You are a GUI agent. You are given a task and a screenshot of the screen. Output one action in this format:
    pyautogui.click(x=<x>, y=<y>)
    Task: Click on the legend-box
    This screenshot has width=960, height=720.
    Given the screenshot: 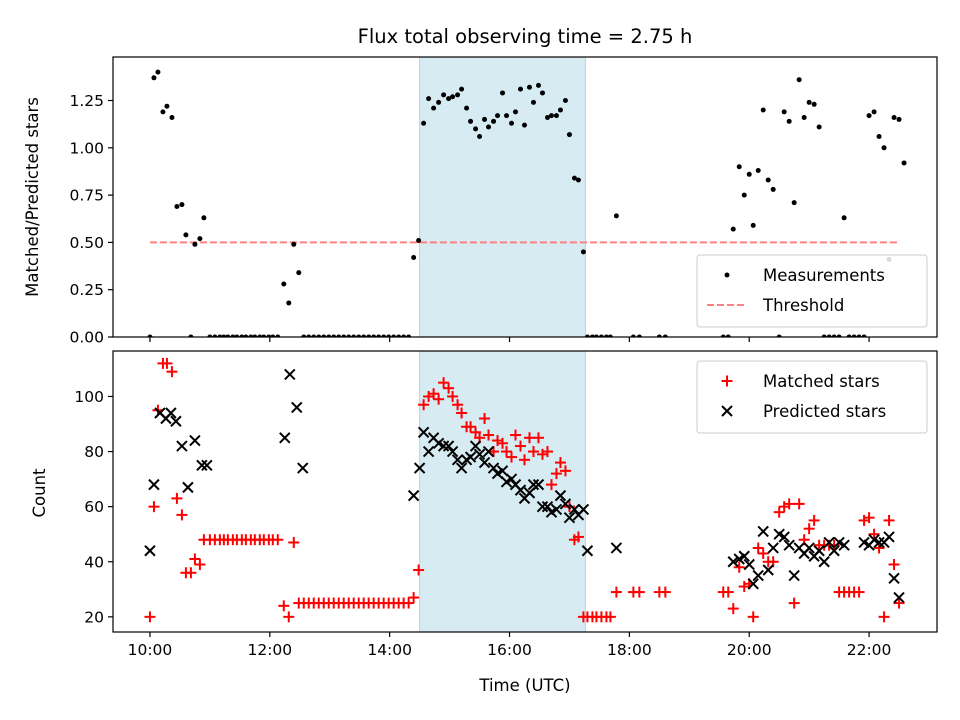 What is the action you would take?
    pyautogui.click(x=812, y=291)
    